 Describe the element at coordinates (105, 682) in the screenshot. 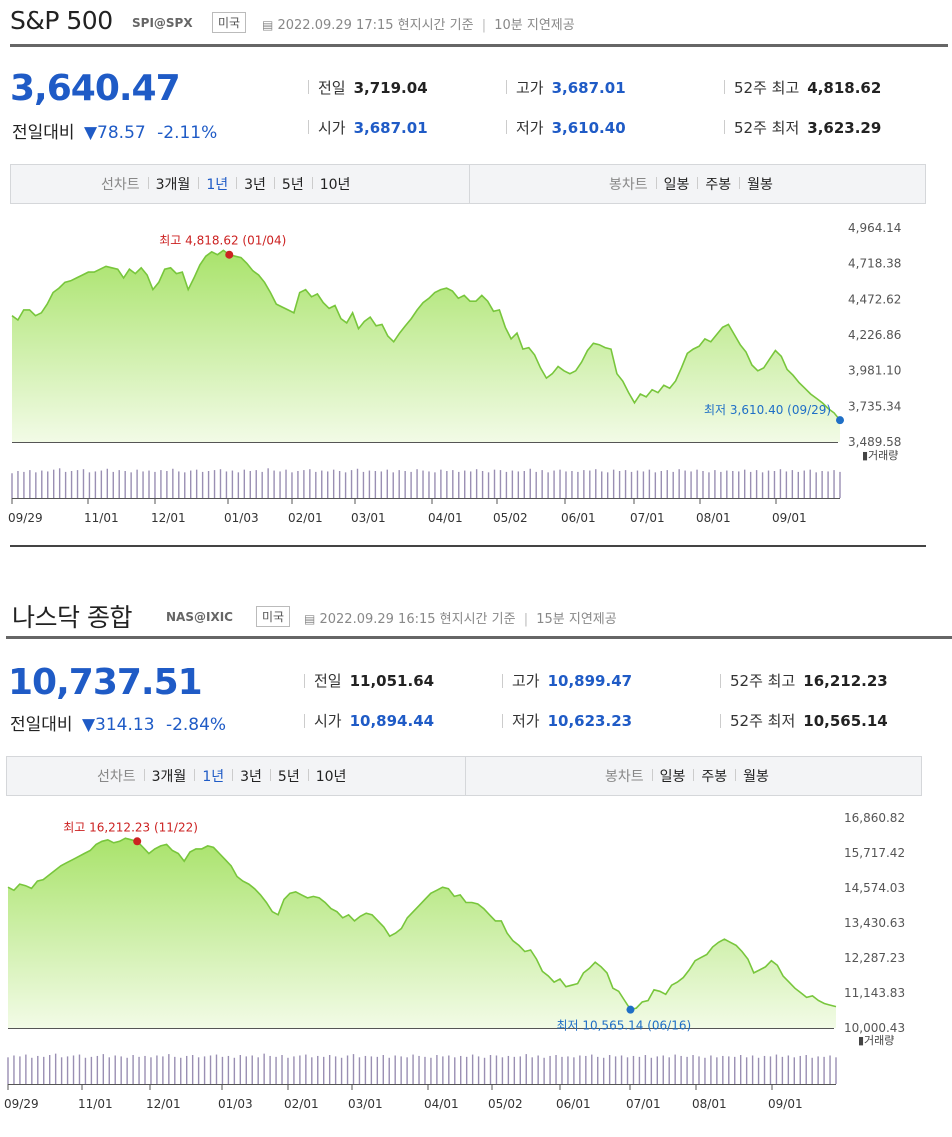

I see `current-price: 10,737.51` at that location.